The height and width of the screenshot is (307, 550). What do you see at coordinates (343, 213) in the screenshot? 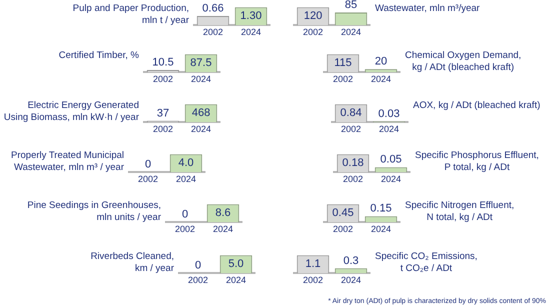
I see `data-label: 0.45` at bounding box center [343, 213].